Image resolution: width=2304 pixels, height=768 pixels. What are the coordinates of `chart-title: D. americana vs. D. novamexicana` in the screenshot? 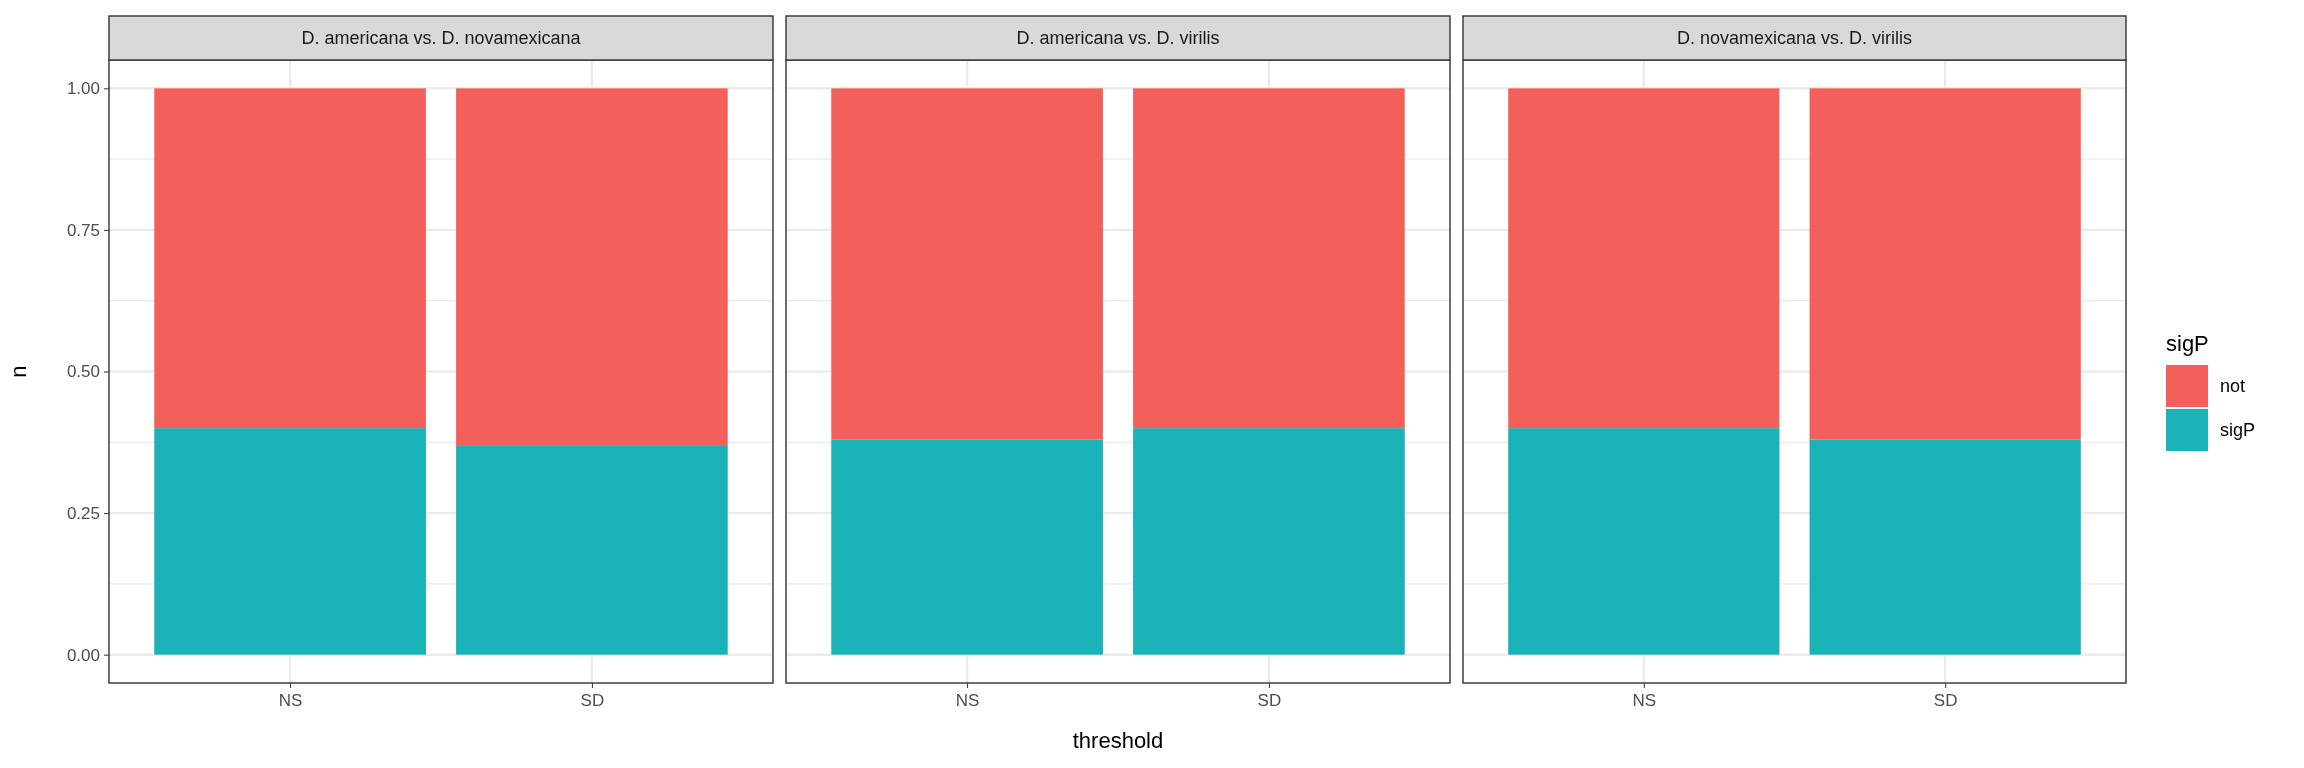 It's located at (441, 38).